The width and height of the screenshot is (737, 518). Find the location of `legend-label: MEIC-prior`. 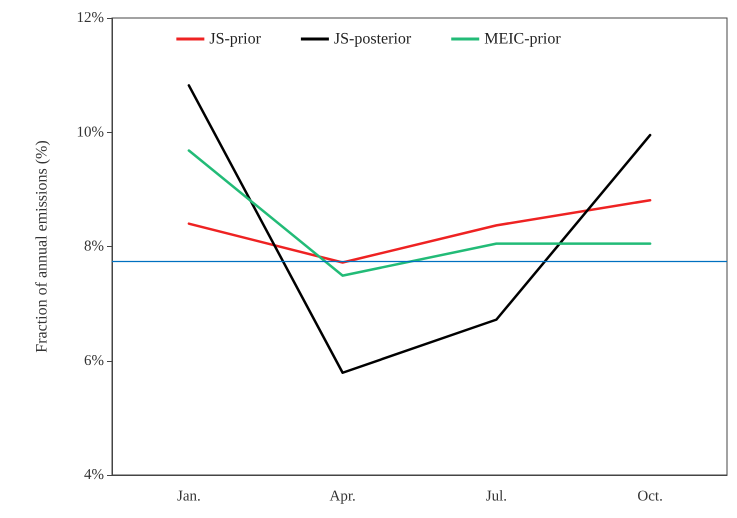

legend-label: MEIC-prior is located at coordinates (523, 39).